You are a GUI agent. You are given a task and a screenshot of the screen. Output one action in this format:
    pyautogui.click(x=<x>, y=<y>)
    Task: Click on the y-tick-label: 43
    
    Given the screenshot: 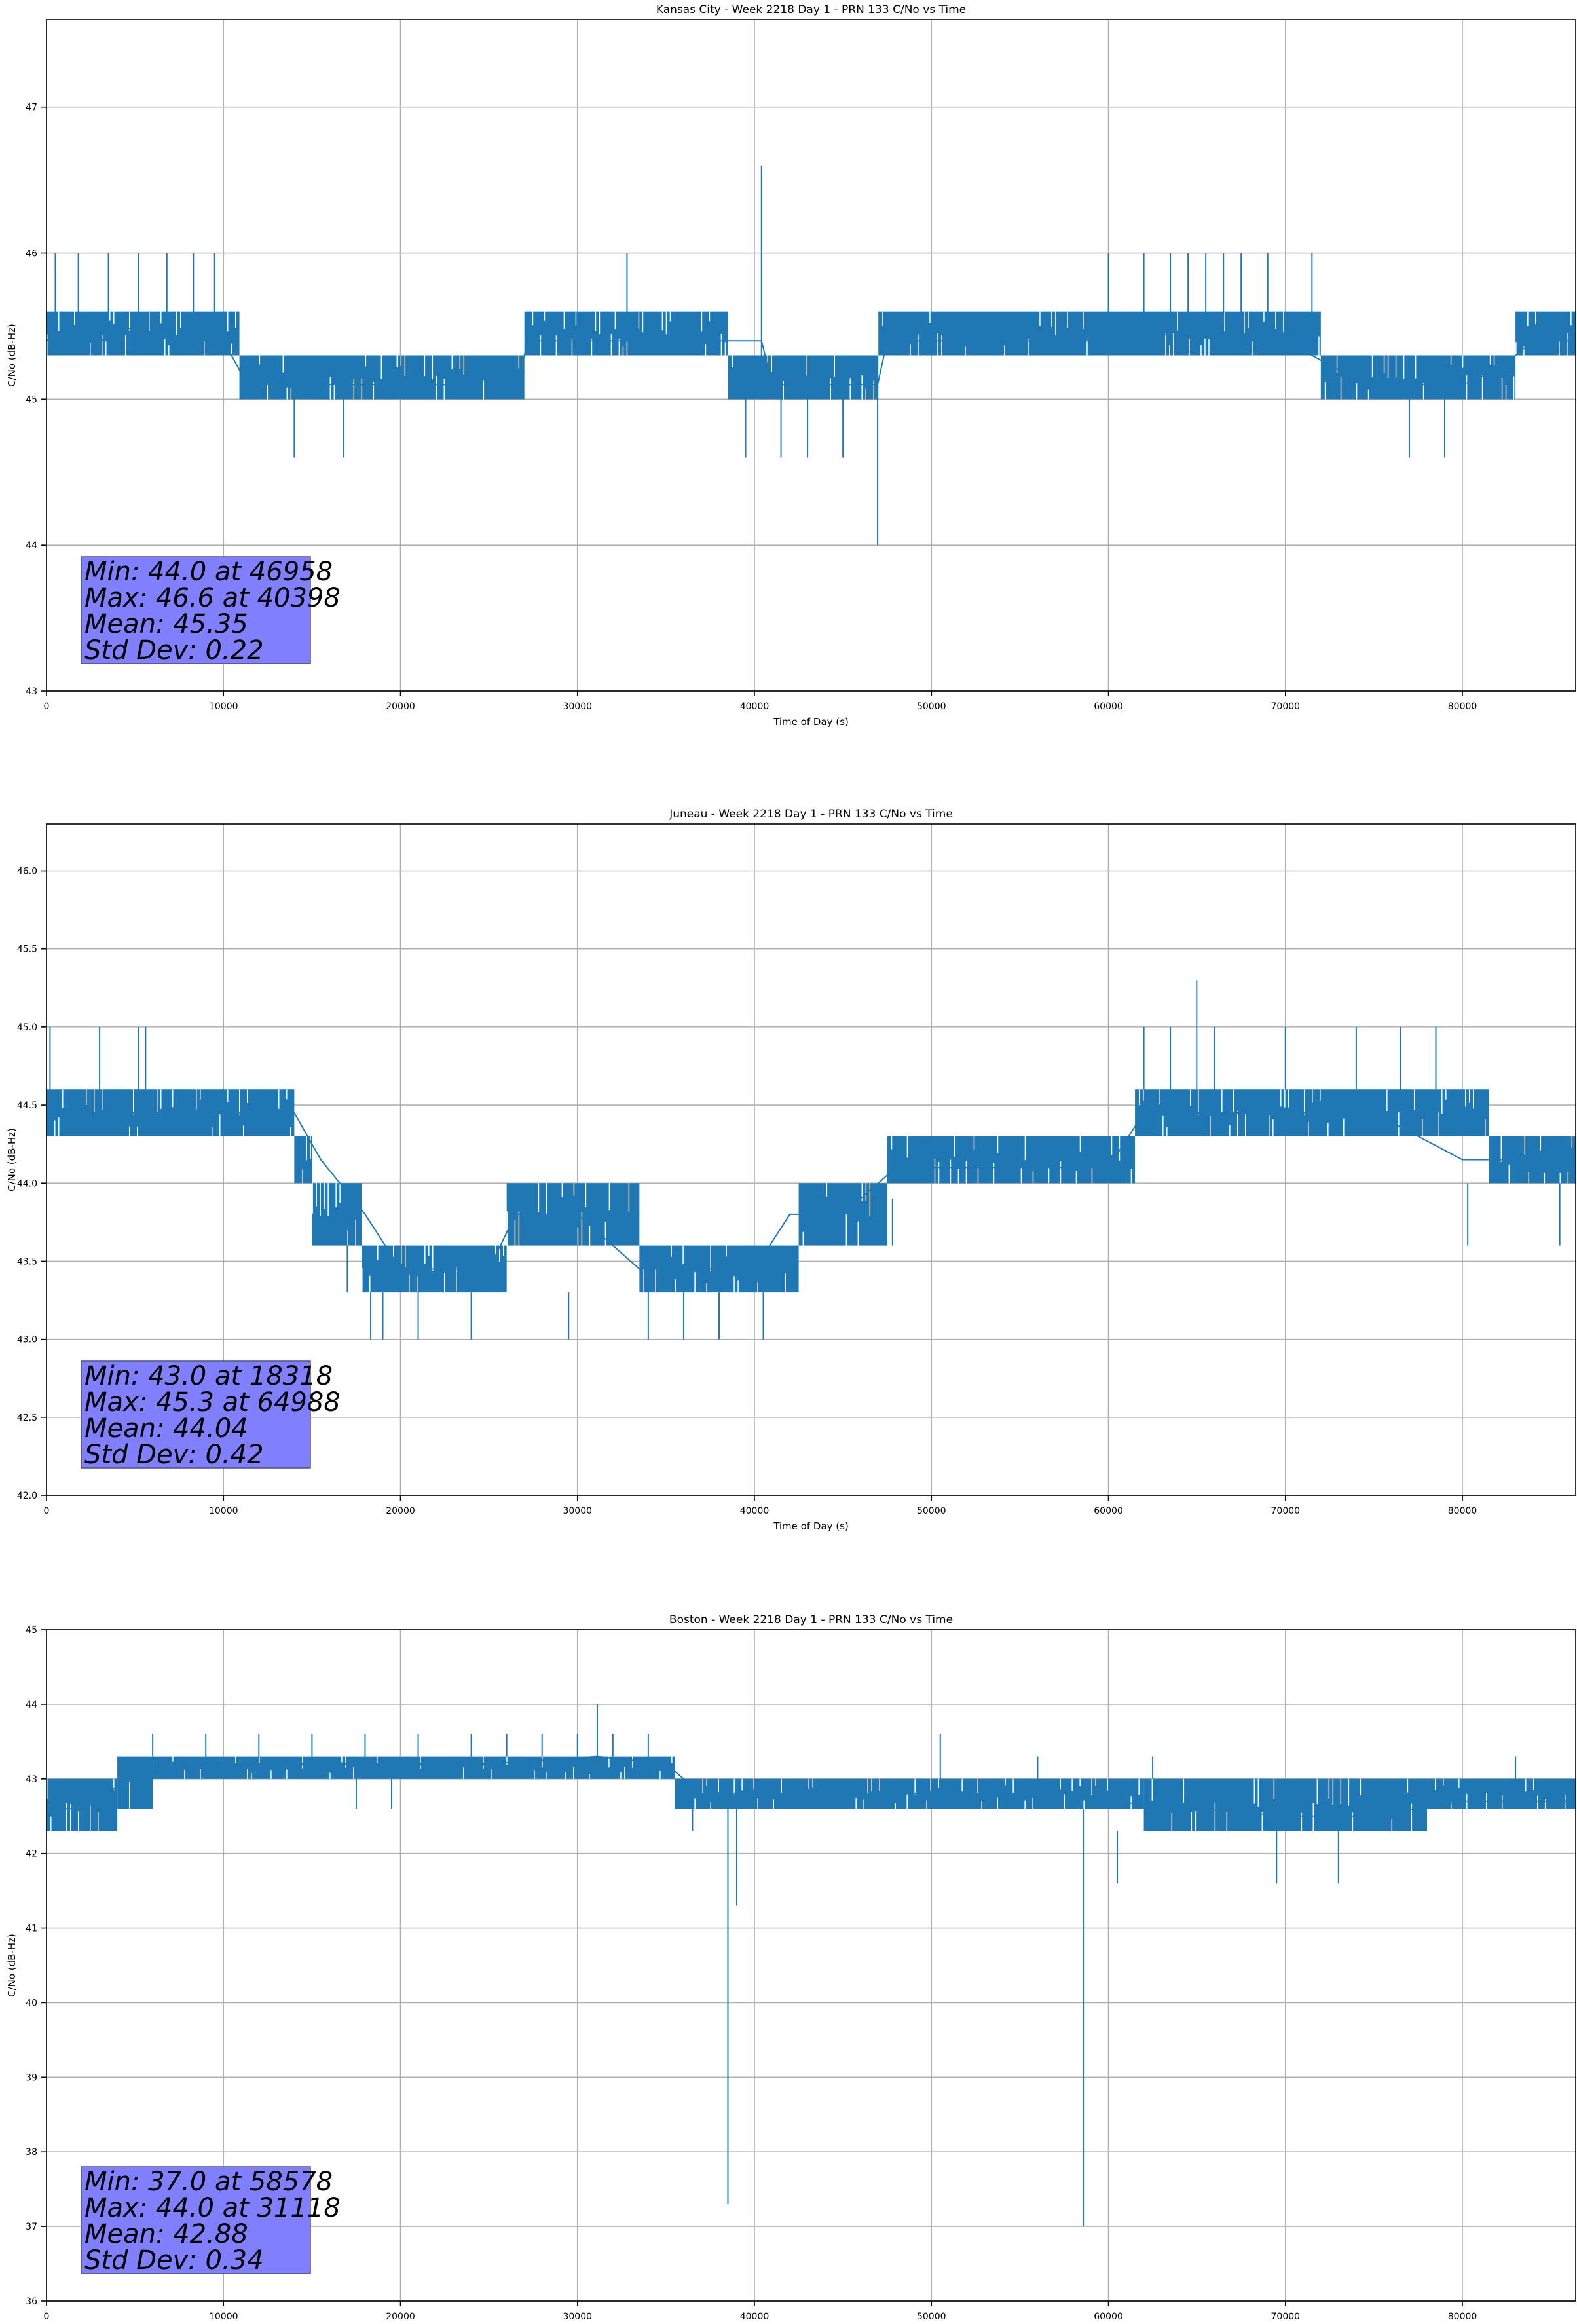 What is the action you would take?
    pyautogui.click(x=31, y=1779)
    